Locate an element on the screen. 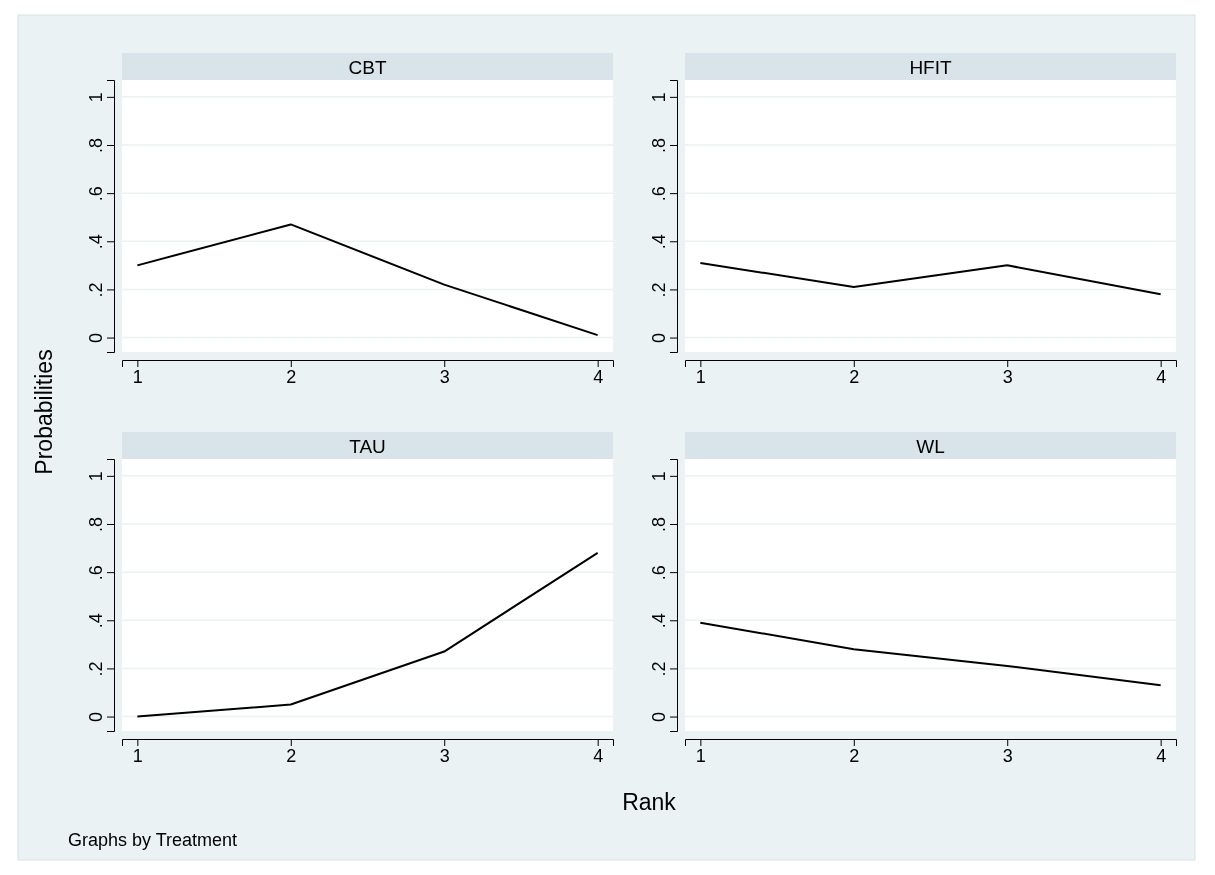 The image size is (1215, 875). chart-title: WL is located at coordinates (930, 446).